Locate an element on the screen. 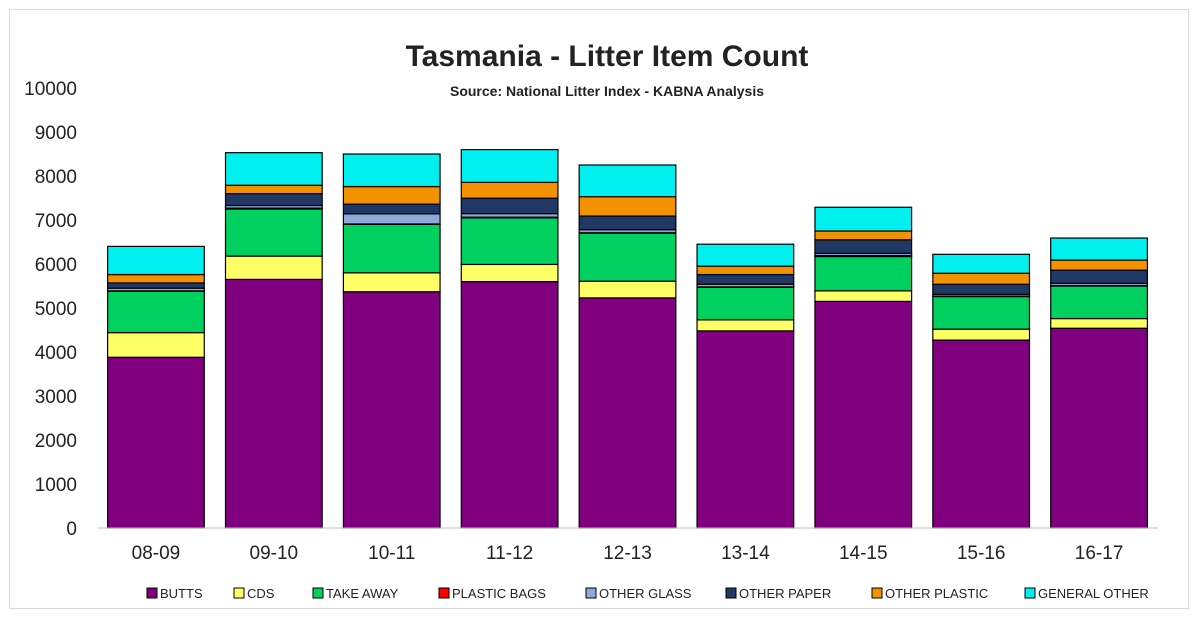 The width and height of the screenshot is (1198, 618). legend-swatch-general-other is located at coordinates (1030, 593).